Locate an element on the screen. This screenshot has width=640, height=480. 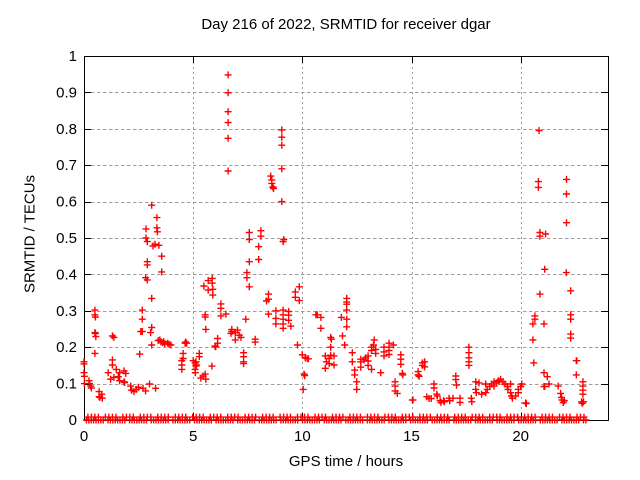
y-tick-label: 0.4 is located at coordinates (66, 274).